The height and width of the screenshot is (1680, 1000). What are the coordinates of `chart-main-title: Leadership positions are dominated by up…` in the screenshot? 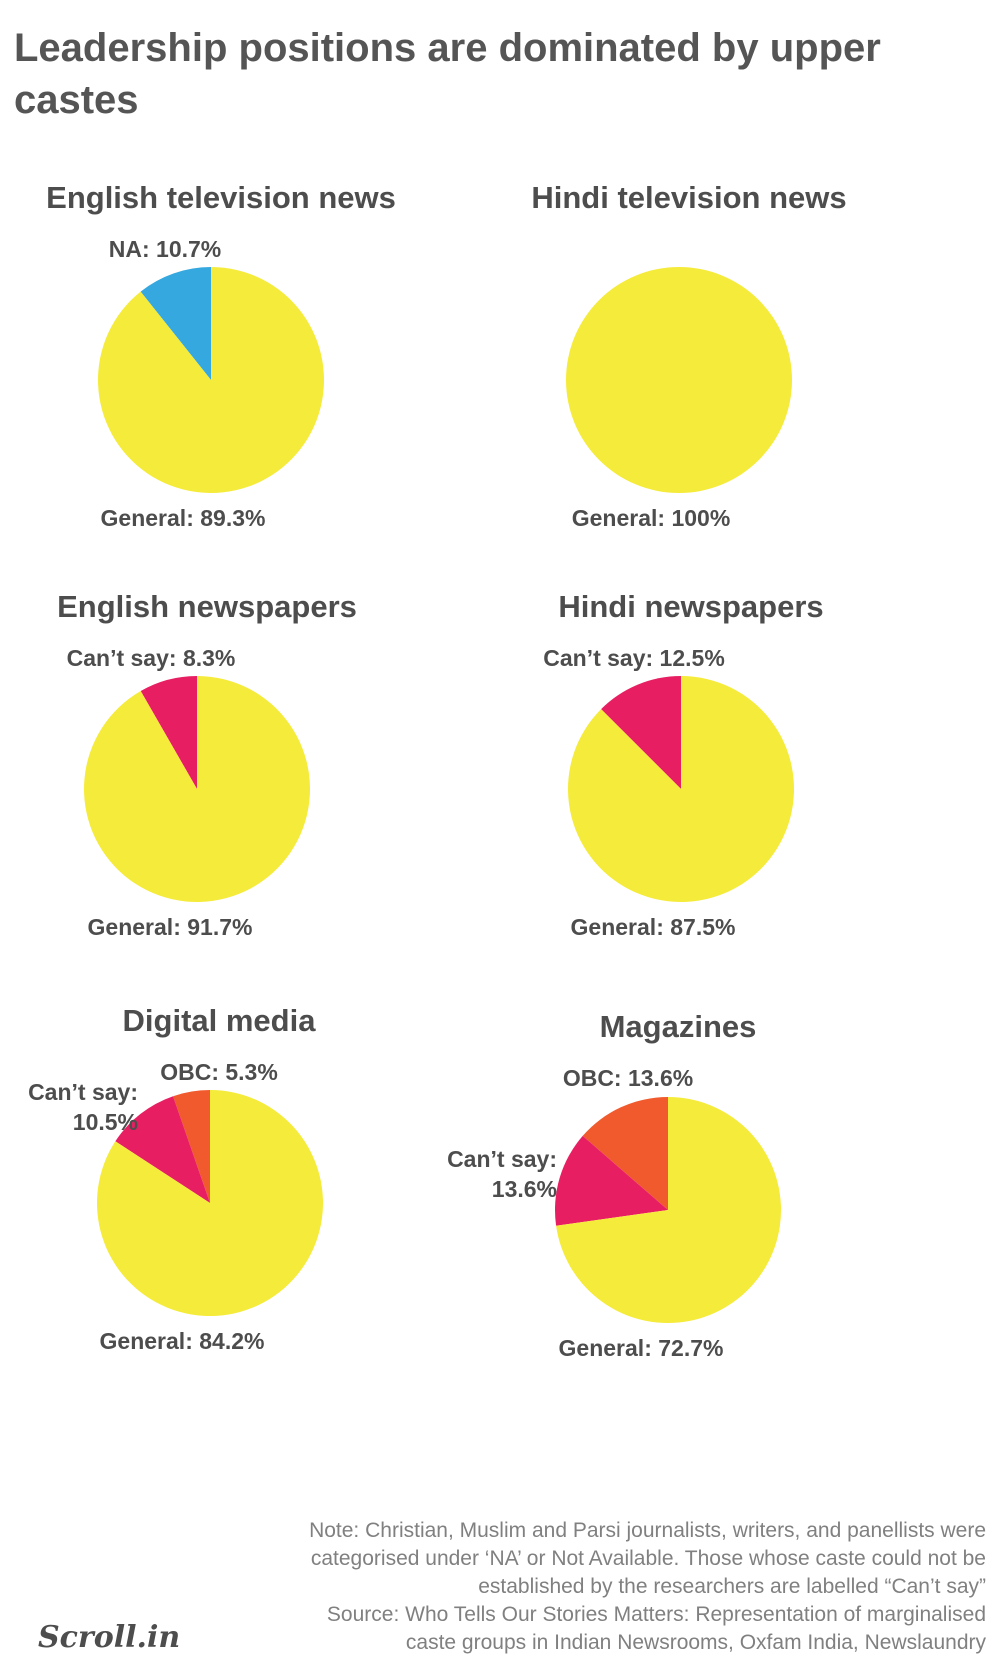 It's located at (447, 74).